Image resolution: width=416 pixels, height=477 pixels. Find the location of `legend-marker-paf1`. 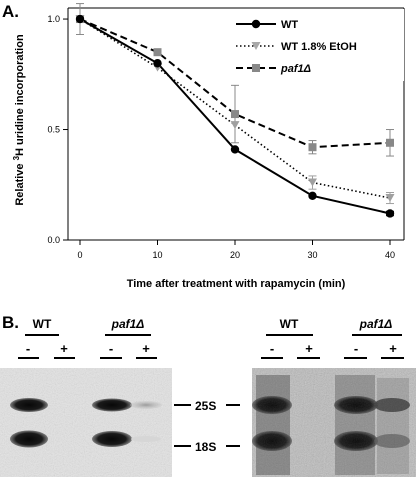

legend-marker-paf1 is located at coordinates (256, 68).